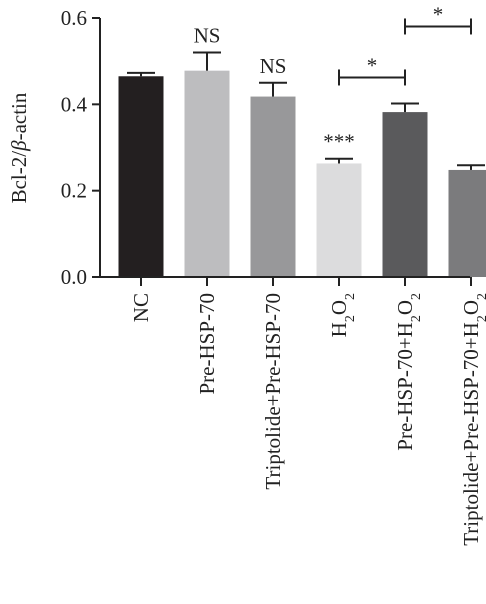  What do you see at coordinates (273, 391) in the screenshot?
I see `x-tick-label: Triptolide+Pre-HSP-70` at bounding box center [273, 391].